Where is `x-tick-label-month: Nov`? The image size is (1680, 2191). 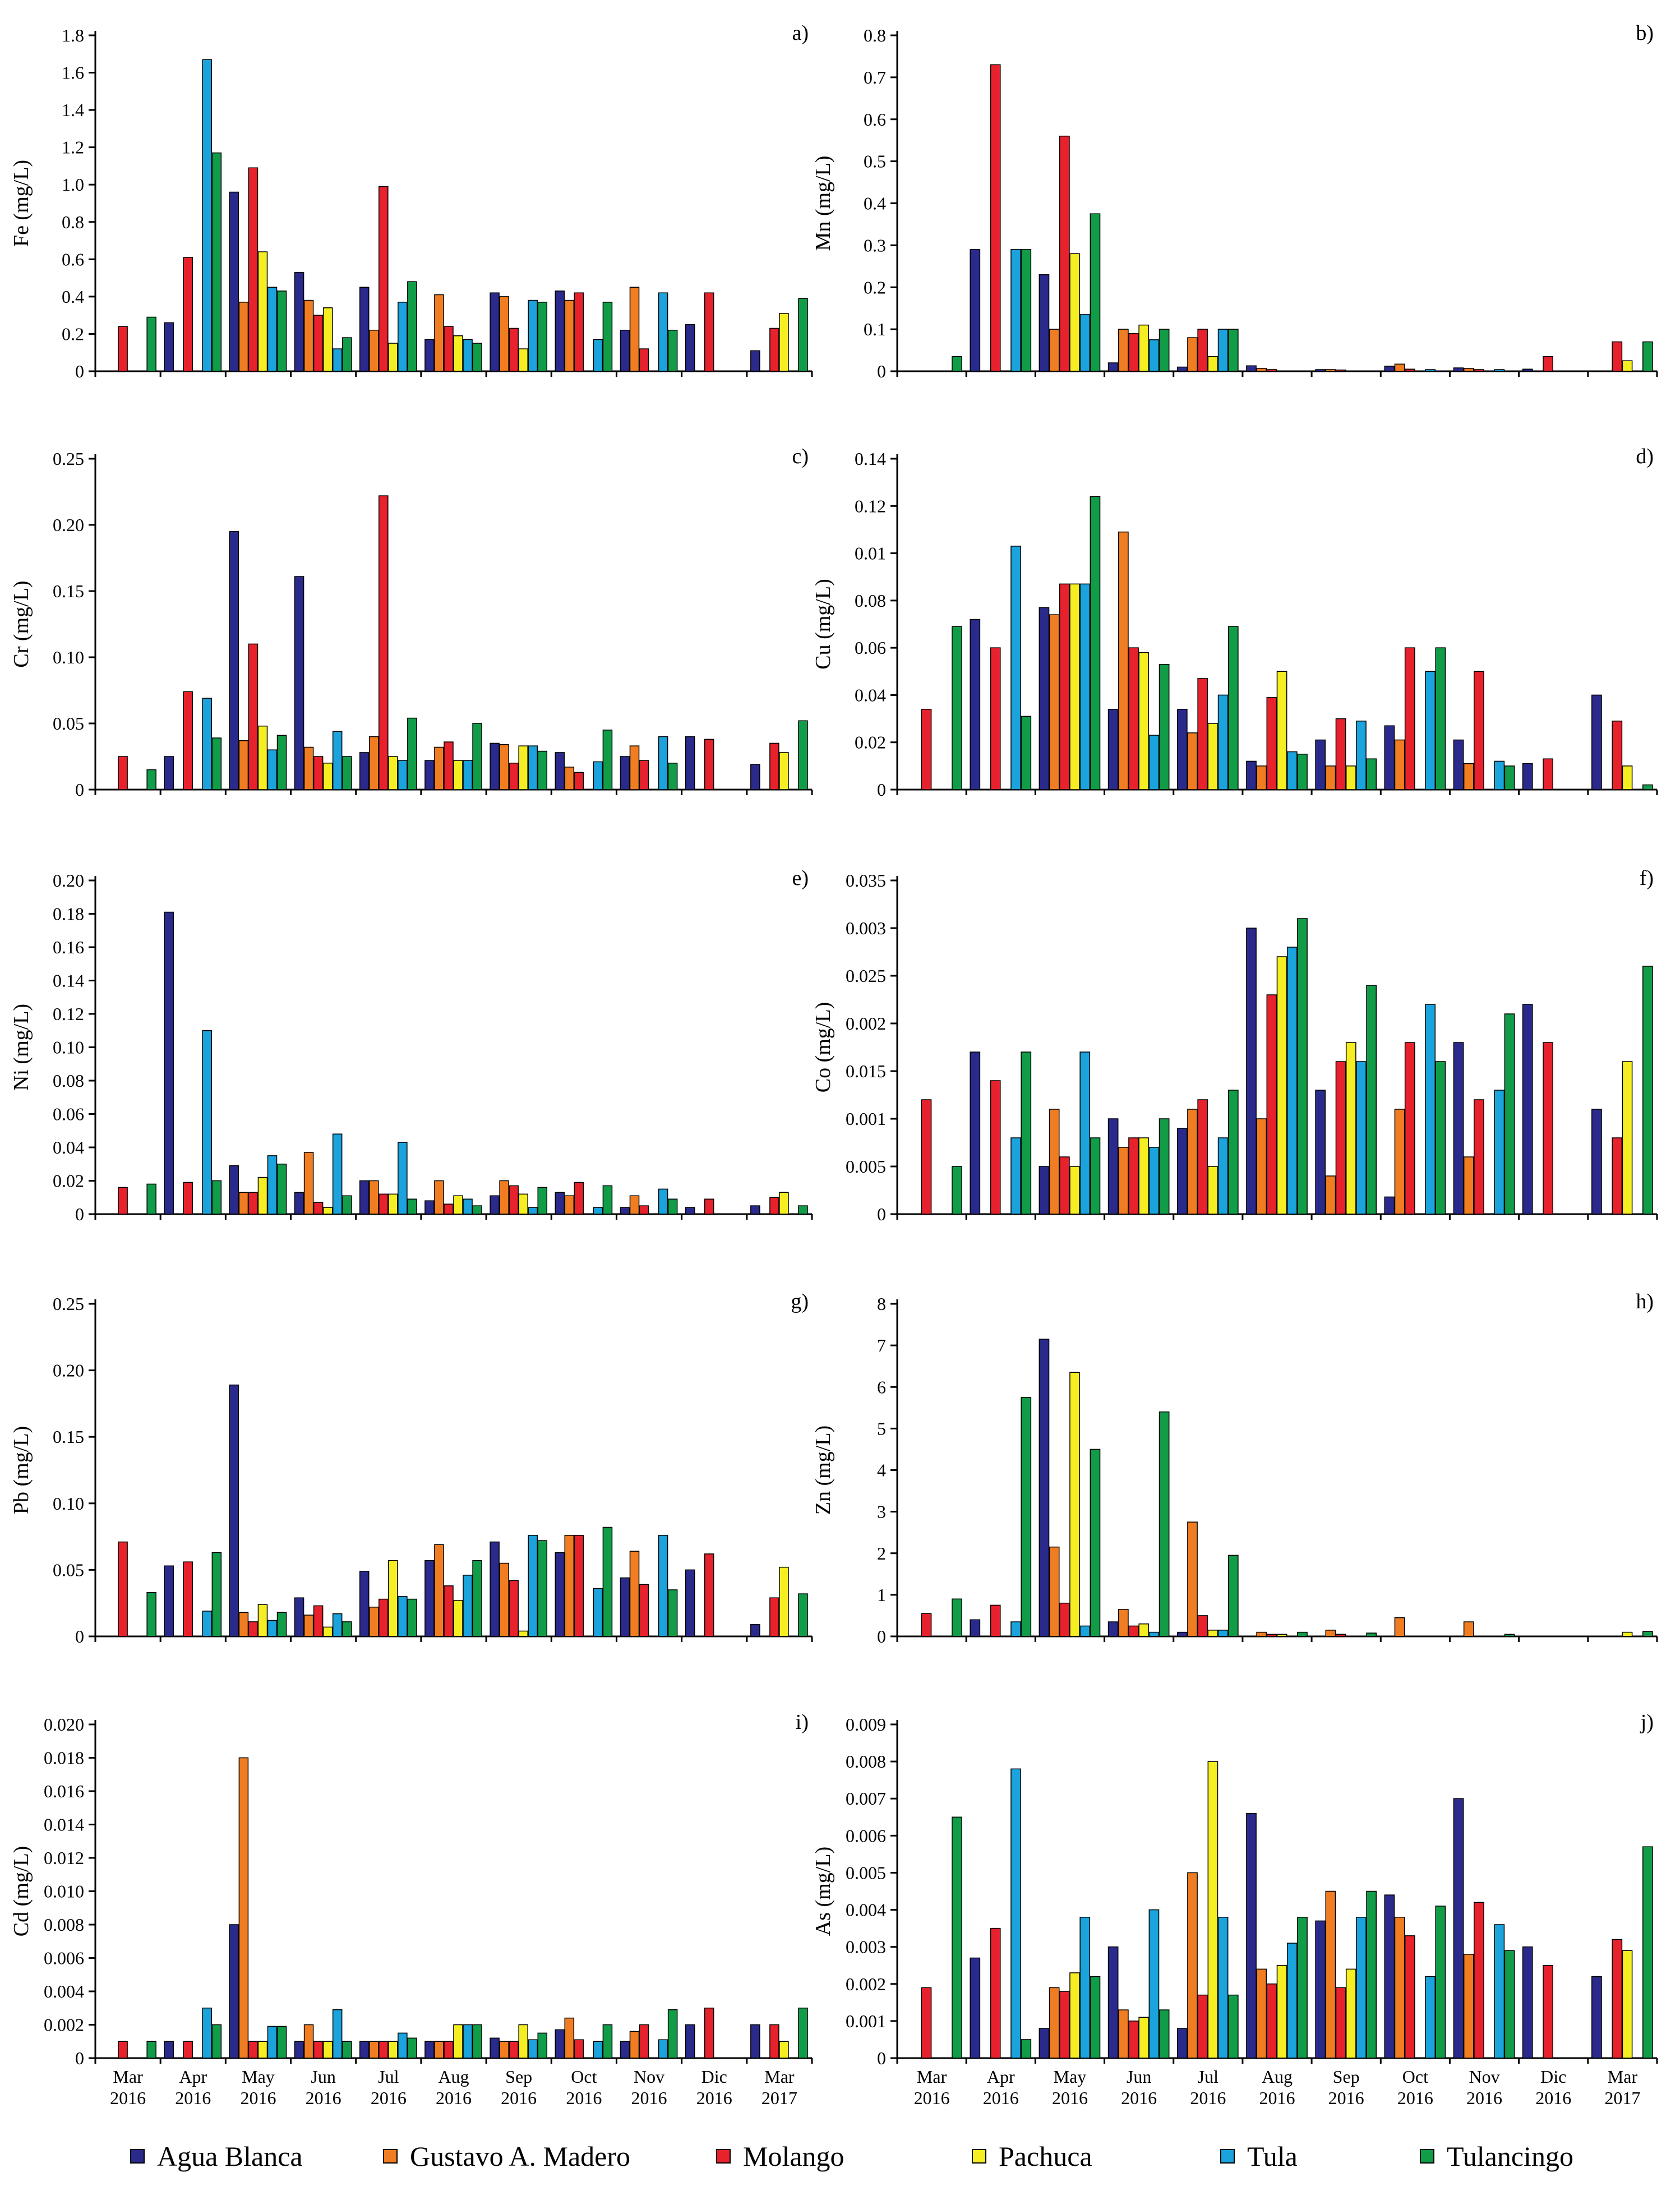 x-tick-label-month: Nov is located at coordinates (1484, 2077).